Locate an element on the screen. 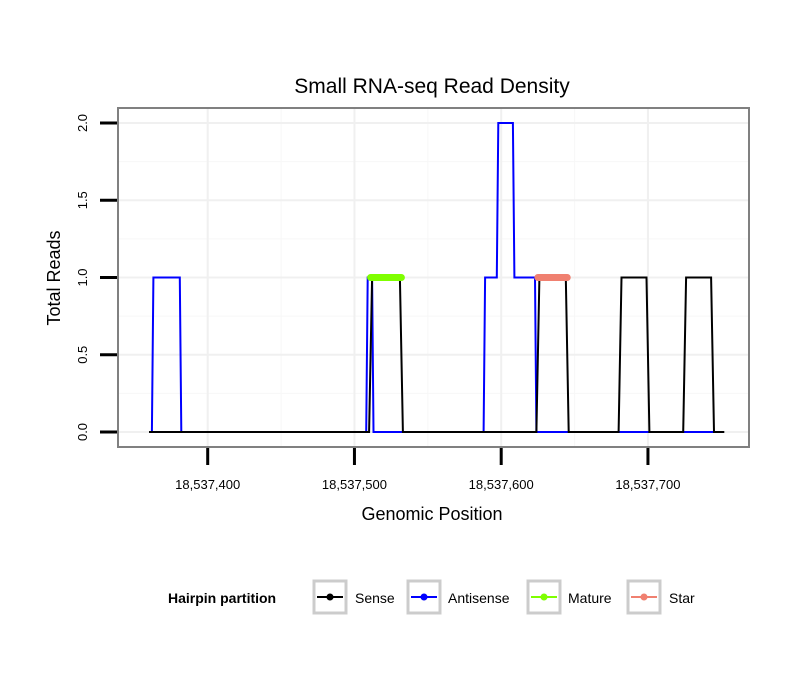  x-tick-label: 18,537,600 is located at coordinates (501, 484).